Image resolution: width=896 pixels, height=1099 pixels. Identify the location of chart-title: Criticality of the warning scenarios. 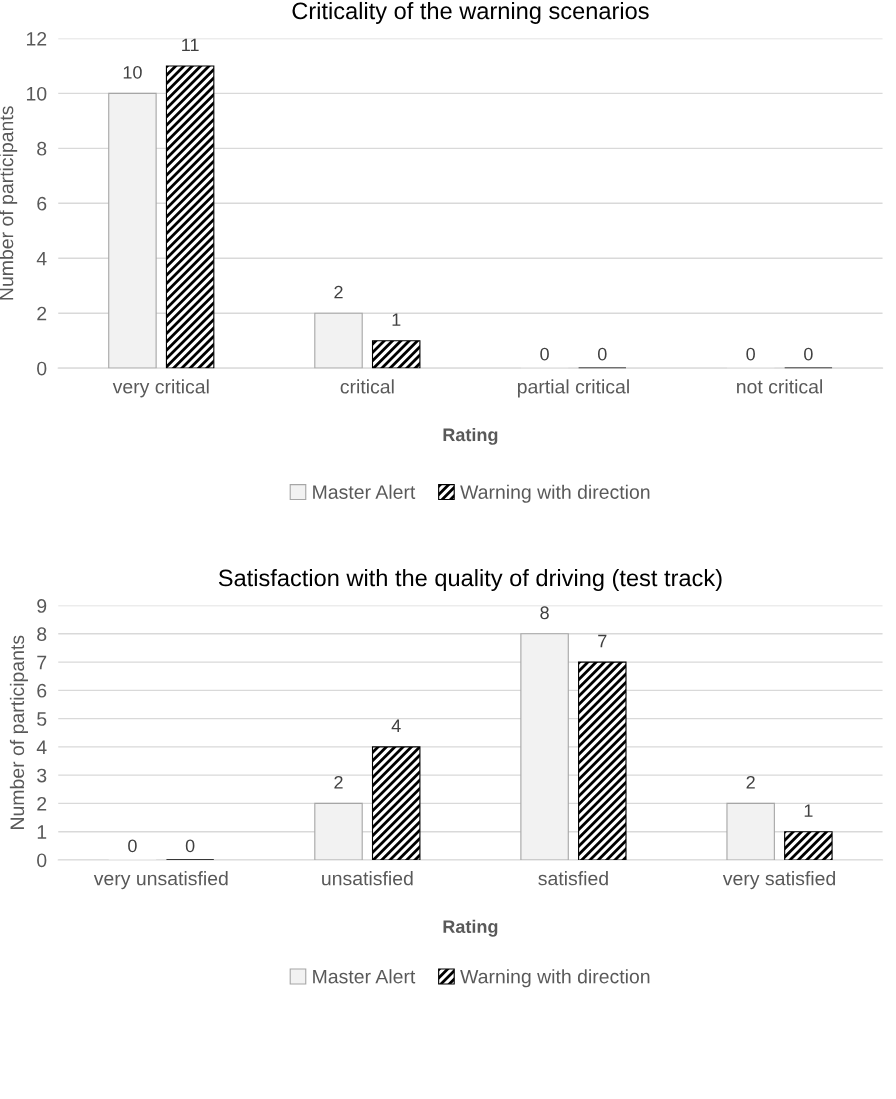
(470, 12).